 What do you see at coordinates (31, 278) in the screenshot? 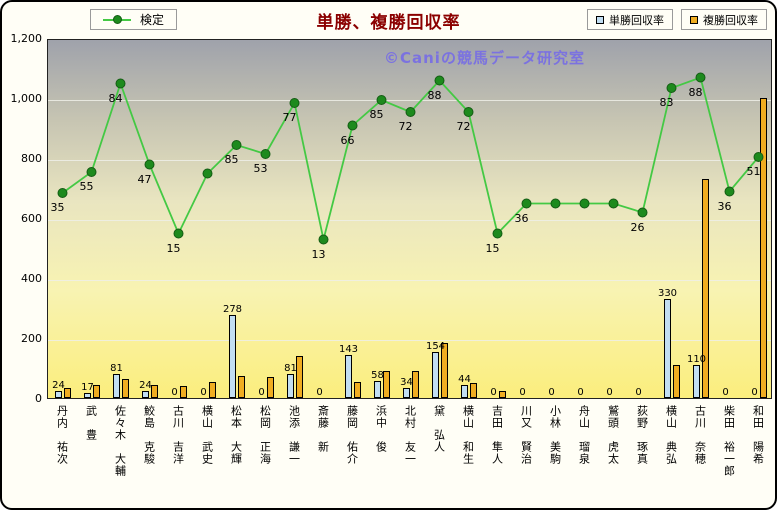
I see `y-axis-label: 400` at bounding box center [31, 278].